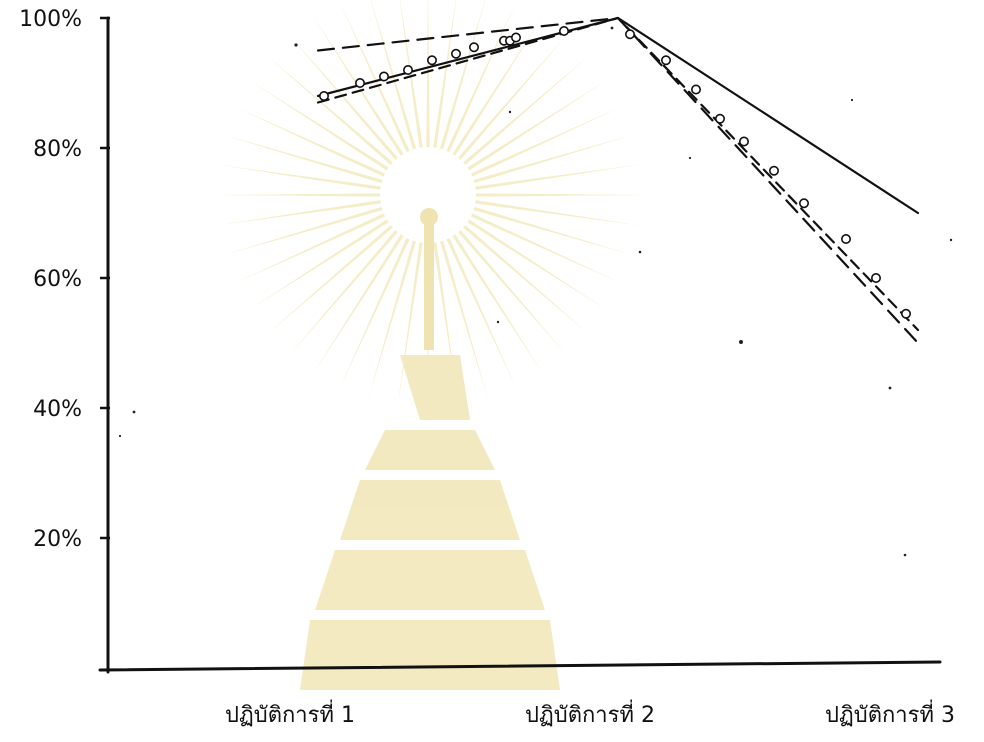 The width and height of the screenshot is (984, 742). What do you see at coordinates (430, 522) in the screenshot?
I see `watermark-stupa` at bounding box center [430, 522].